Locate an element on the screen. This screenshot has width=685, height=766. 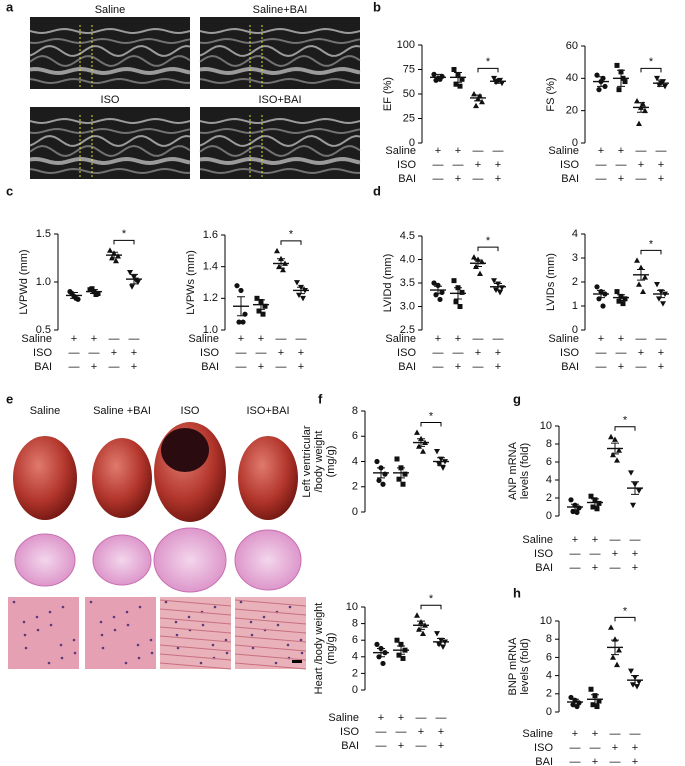
y-axis-label: EF (%) is located at coordinates (388, 94).